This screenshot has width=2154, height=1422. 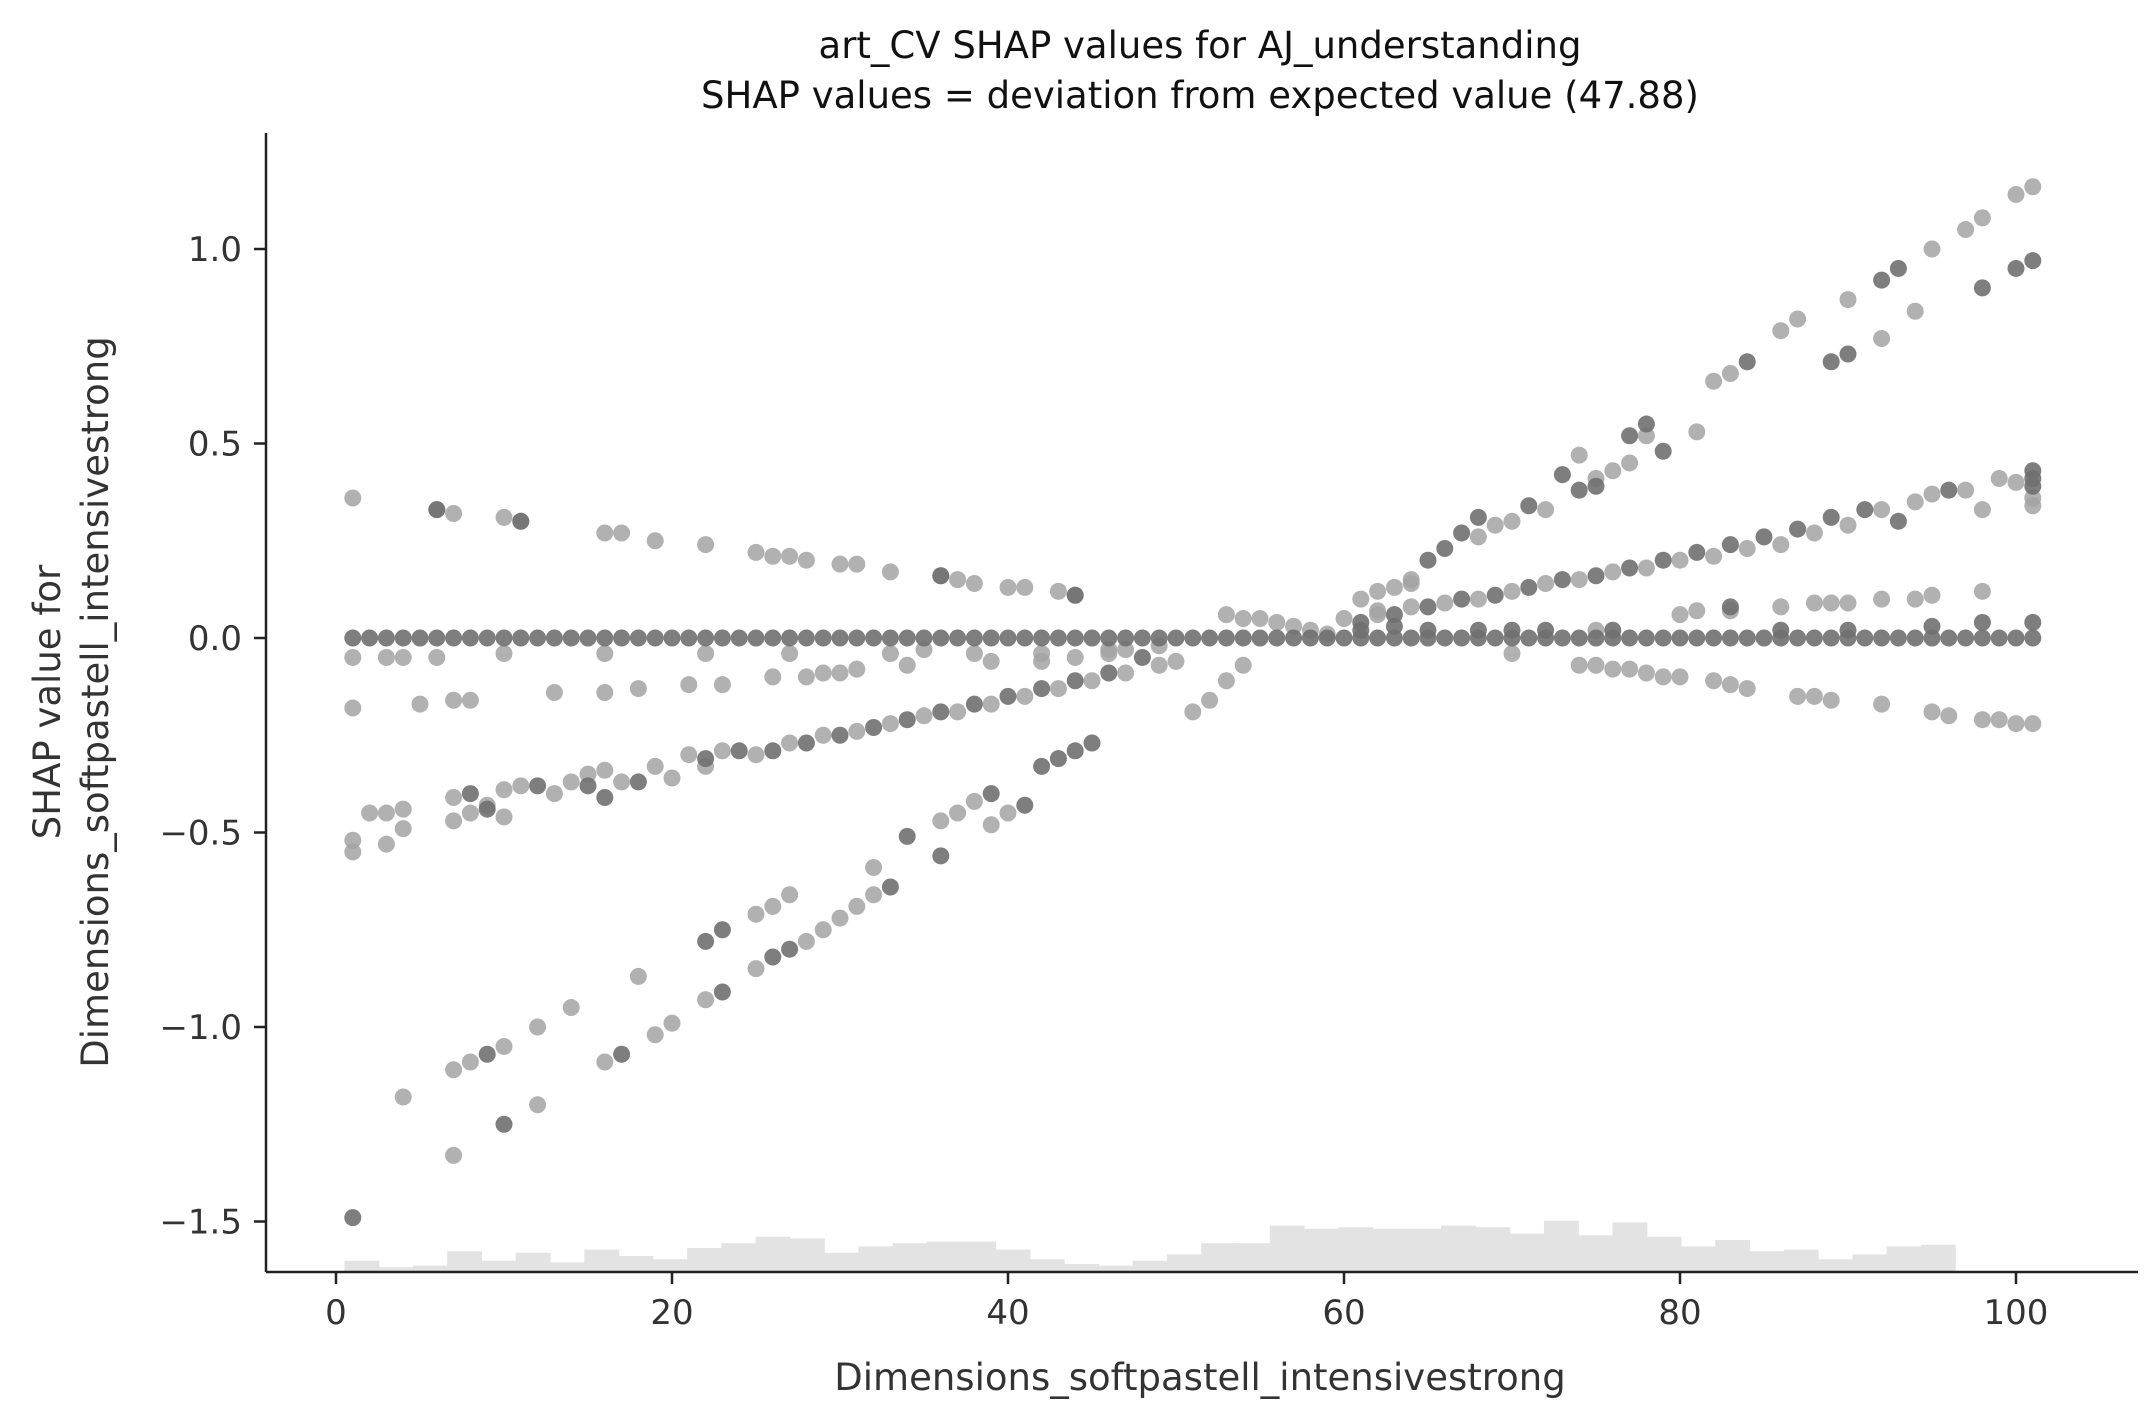 What do you see at coordinates (95, 701) in the screenshot?
I see `y-axis-label-line2: Dimensions_softpastell_intensivestrong` at bounding box center [95, 701].